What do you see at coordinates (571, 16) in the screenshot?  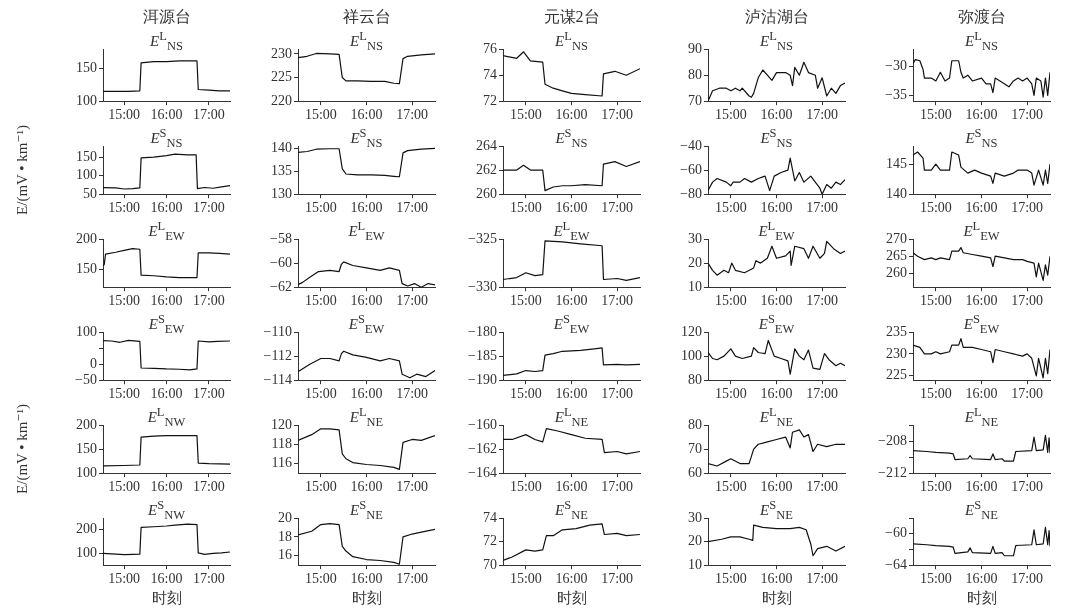 I see `chart-title: 元谋2台` at bounding box center [571, 16].